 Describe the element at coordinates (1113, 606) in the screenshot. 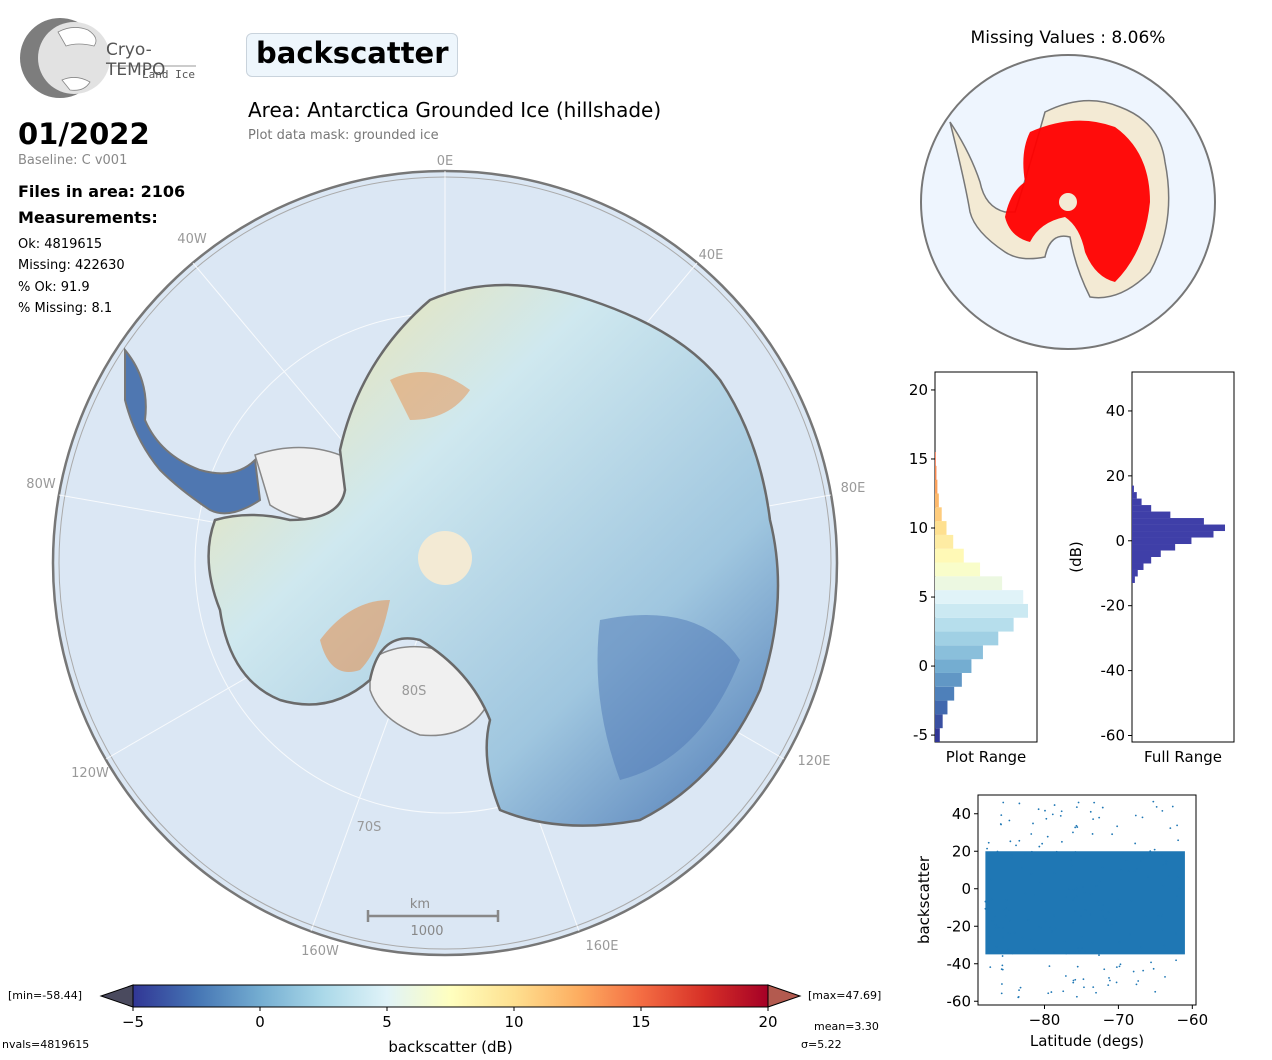

I see `y-tick-label: -20` at that location.